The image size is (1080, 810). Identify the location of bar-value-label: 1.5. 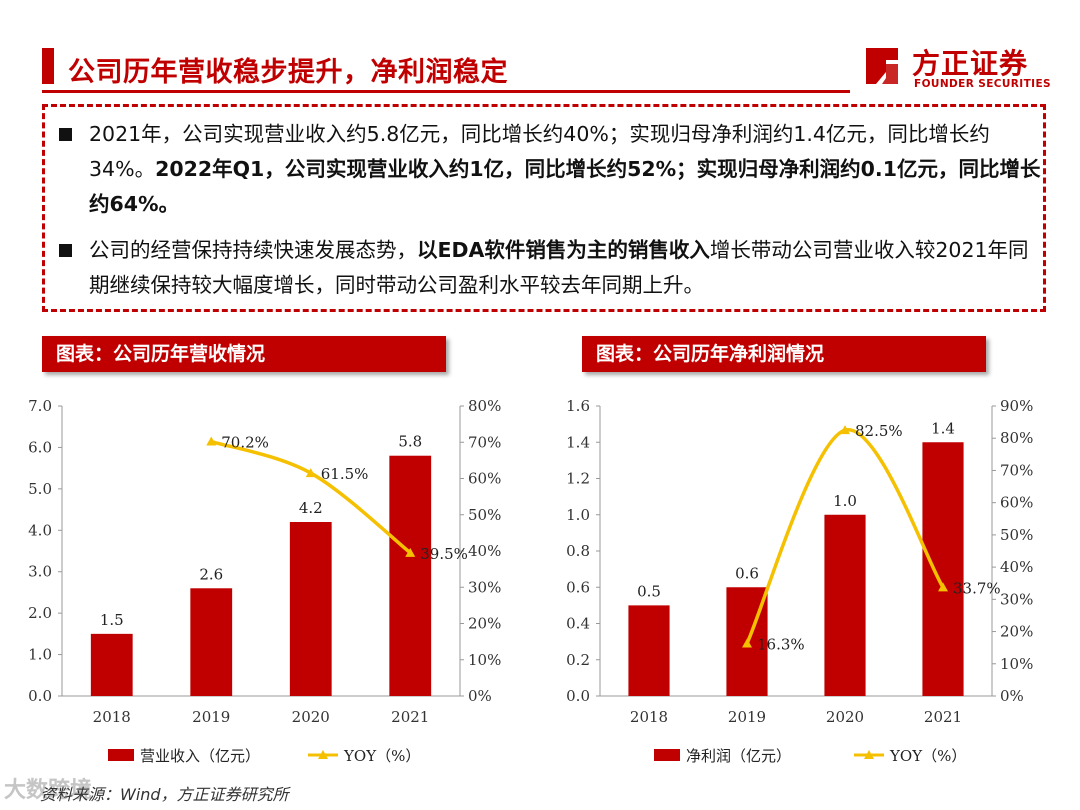
(112, 620).